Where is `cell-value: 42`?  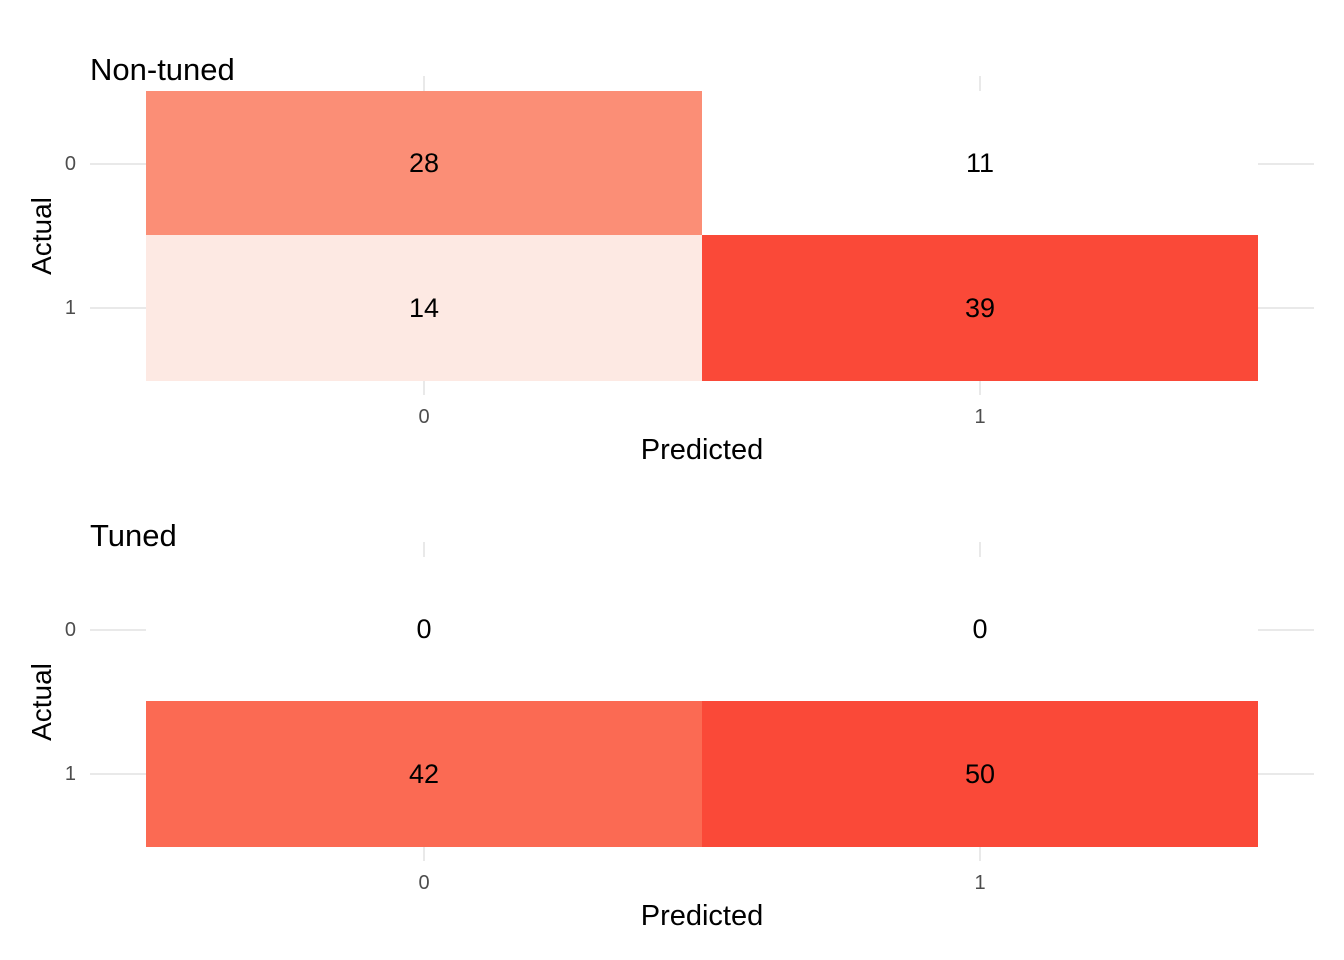 cell-value: 42 is located at coordinates (424, 773).